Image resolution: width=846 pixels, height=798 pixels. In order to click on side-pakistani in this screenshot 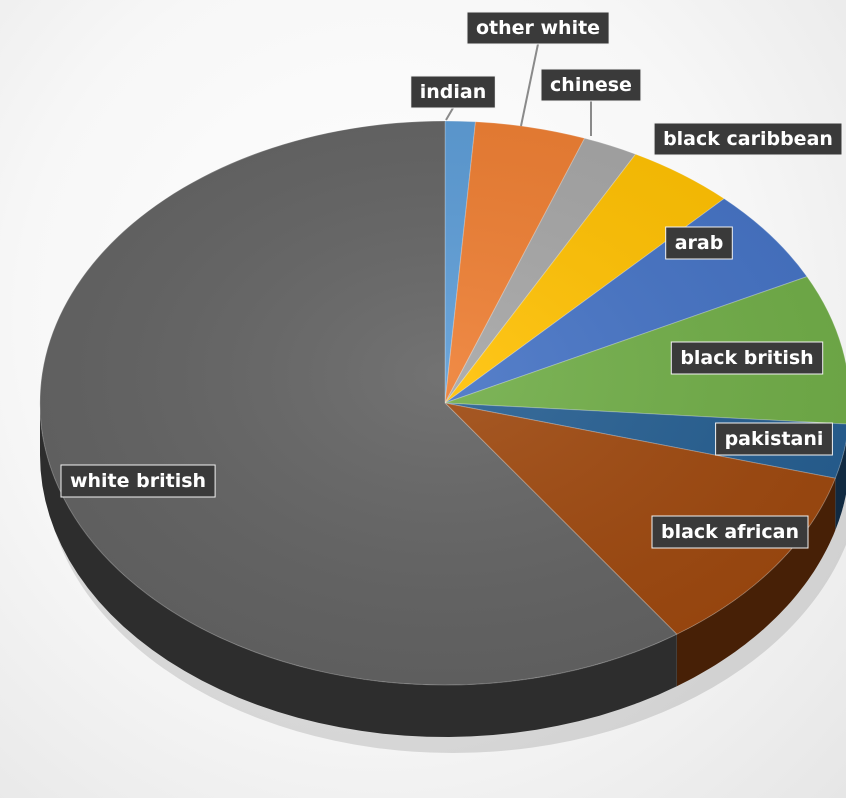, I will do `click(840, 486)`.